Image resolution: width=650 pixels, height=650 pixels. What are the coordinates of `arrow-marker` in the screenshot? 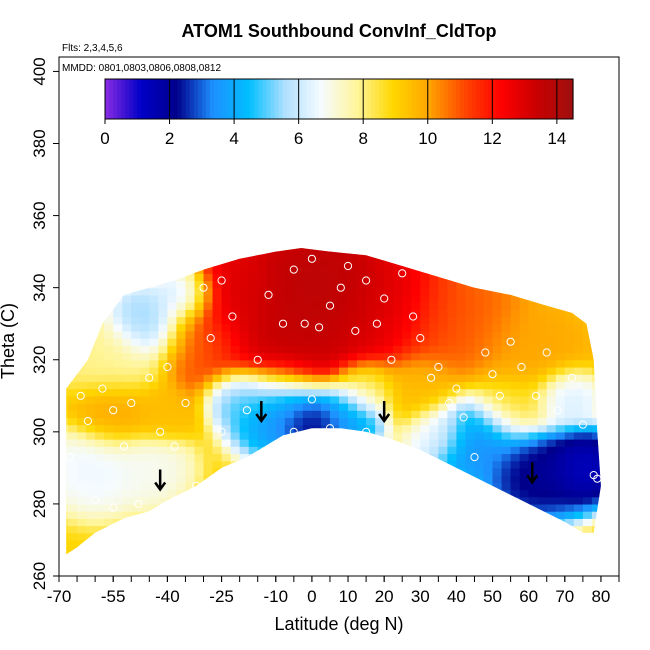 It's located at (261, 412).